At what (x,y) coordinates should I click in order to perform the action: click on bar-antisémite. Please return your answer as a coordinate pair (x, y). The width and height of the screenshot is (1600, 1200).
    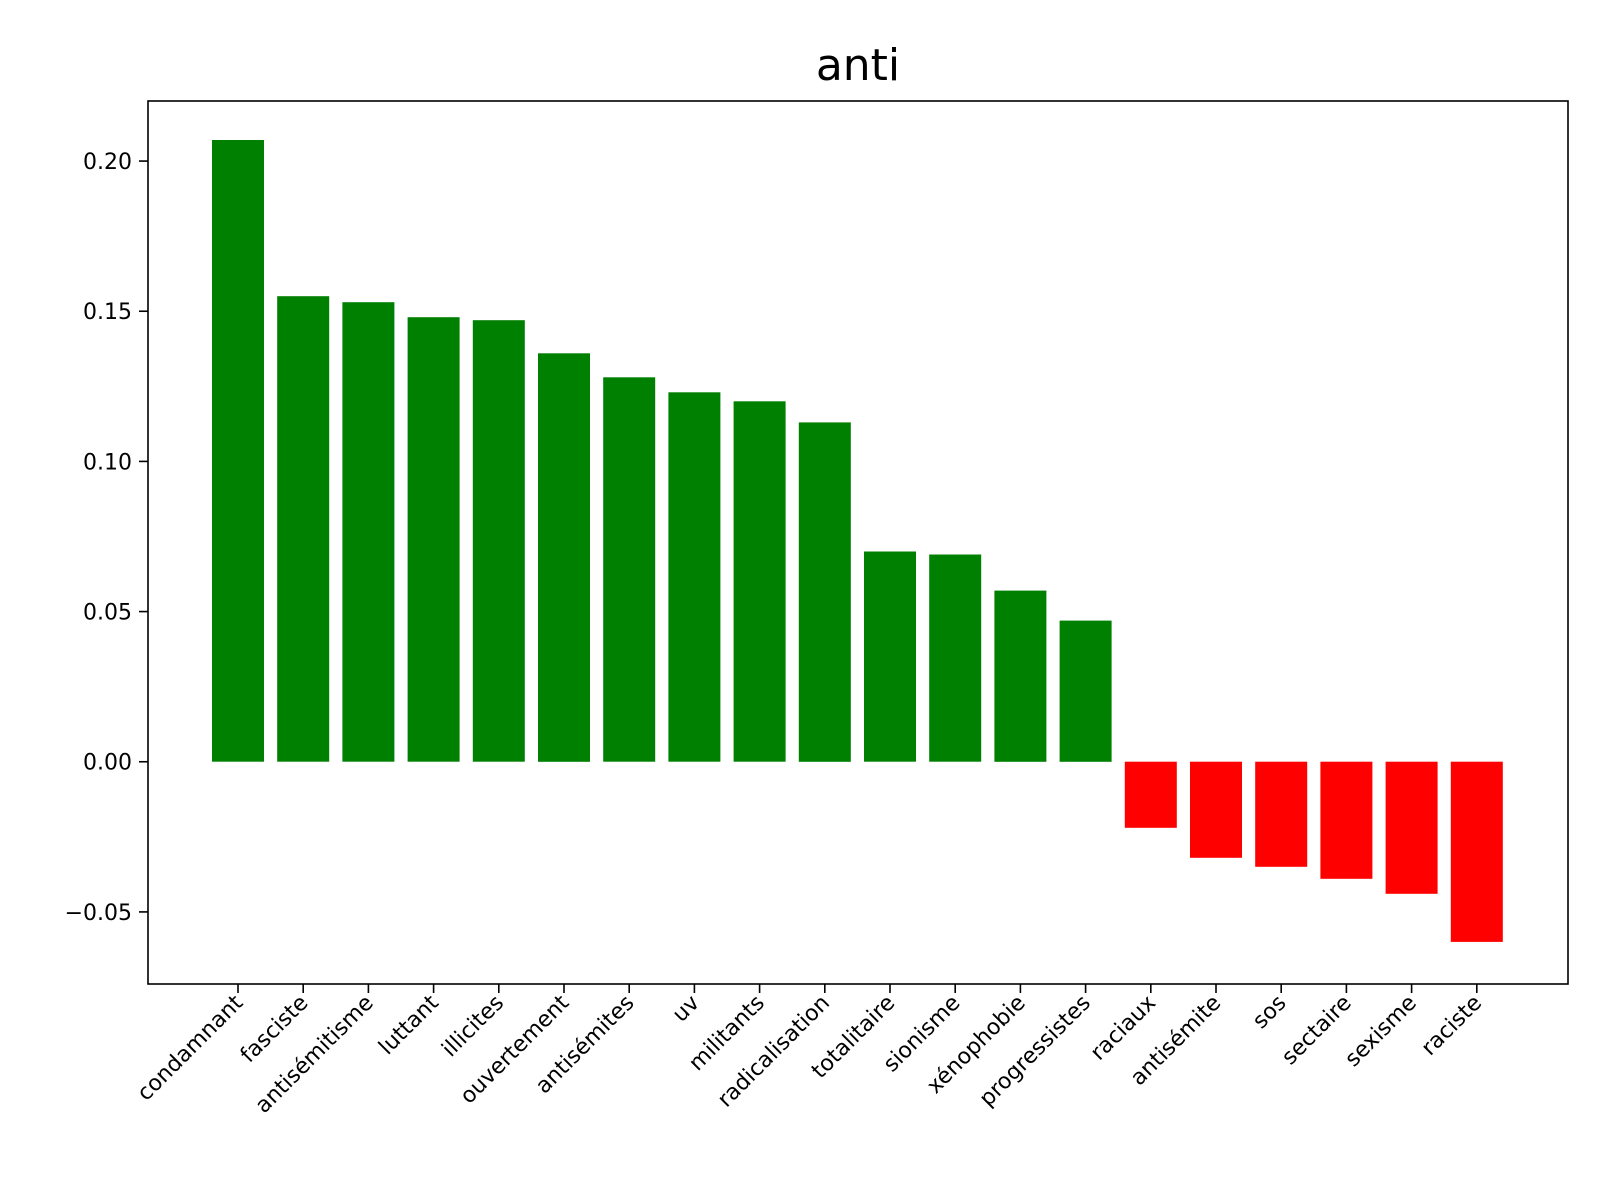
    Looking at the image, I should click on (1216, 809).